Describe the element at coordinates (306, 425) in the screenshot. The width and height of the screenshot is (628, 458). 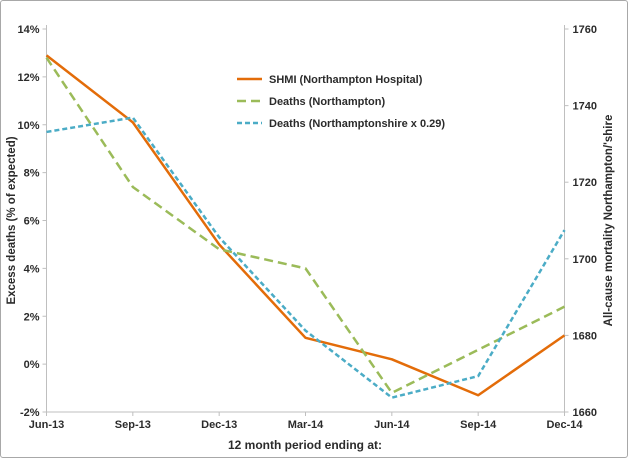
I see `x-axis-tick-label: Mar-14` at that location.